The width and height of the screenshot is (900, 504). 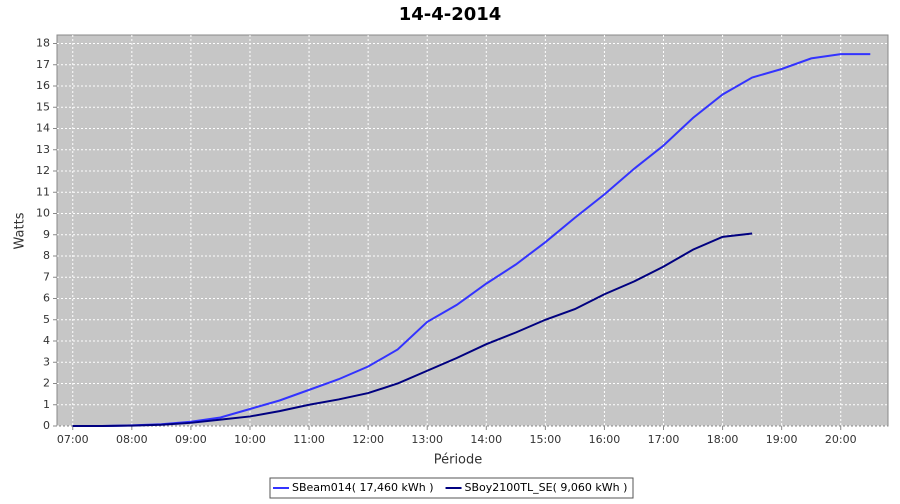 What do you see at coordinates (191, 439) in the screenshot?
I see `x-tick-label: 09:00` at bounding box center [191, 439].